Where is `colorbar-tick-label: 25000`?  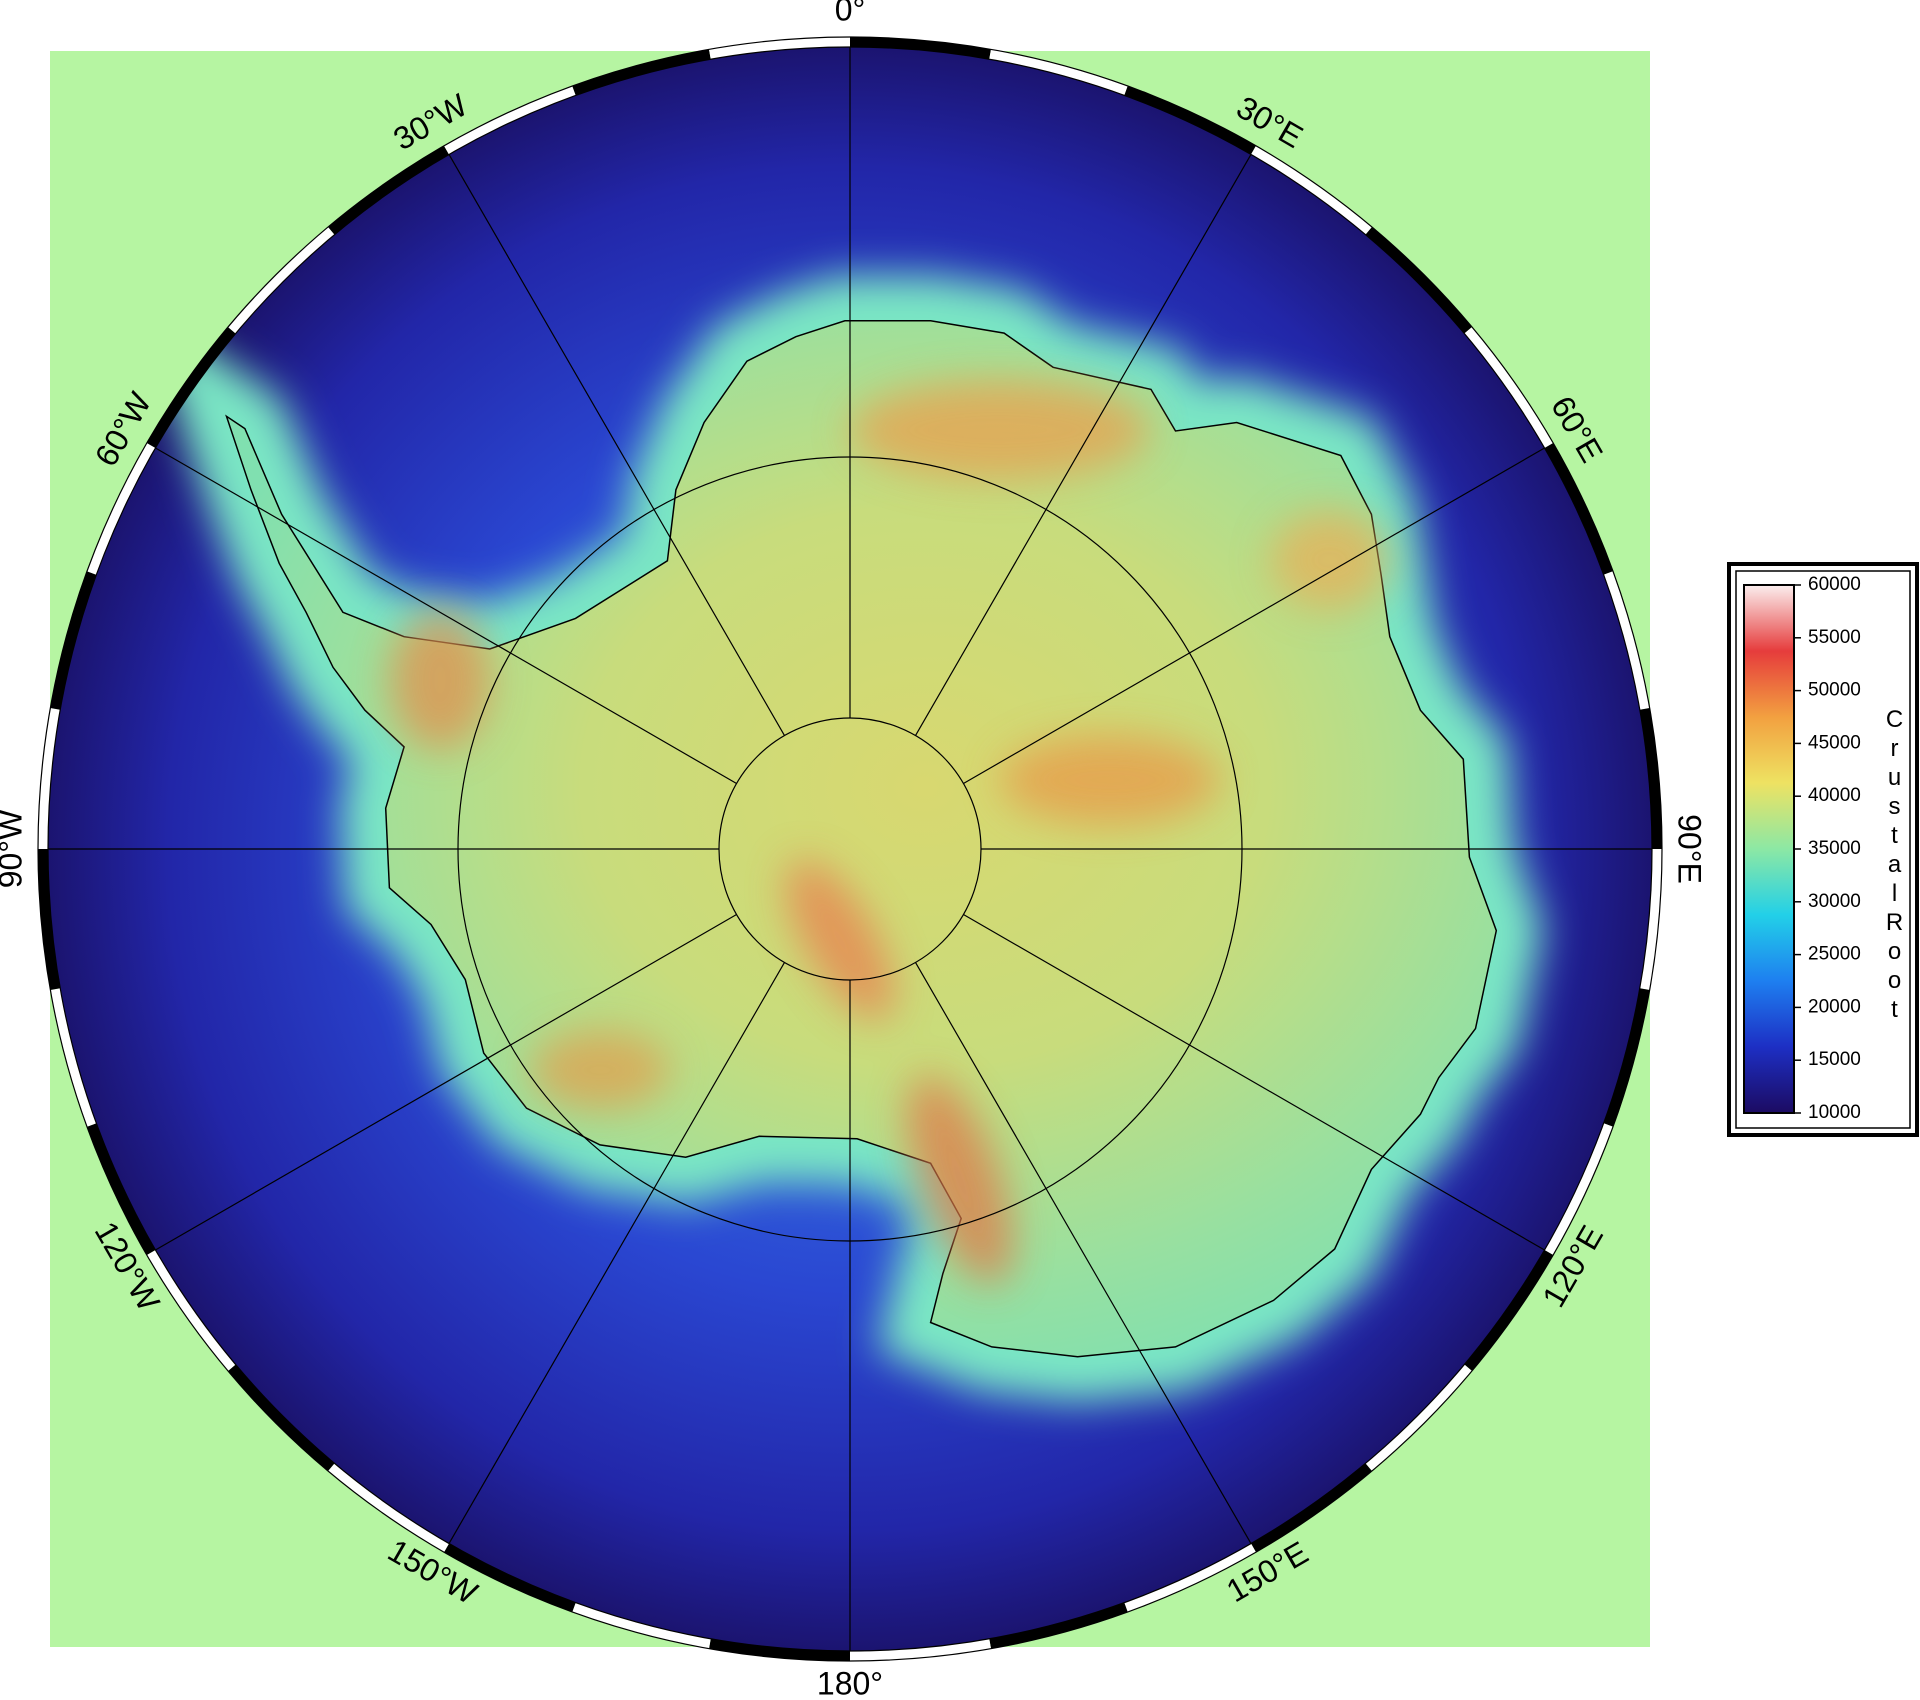
colorbar-tick-label: 25000 is located at coordinates (1834, 954).